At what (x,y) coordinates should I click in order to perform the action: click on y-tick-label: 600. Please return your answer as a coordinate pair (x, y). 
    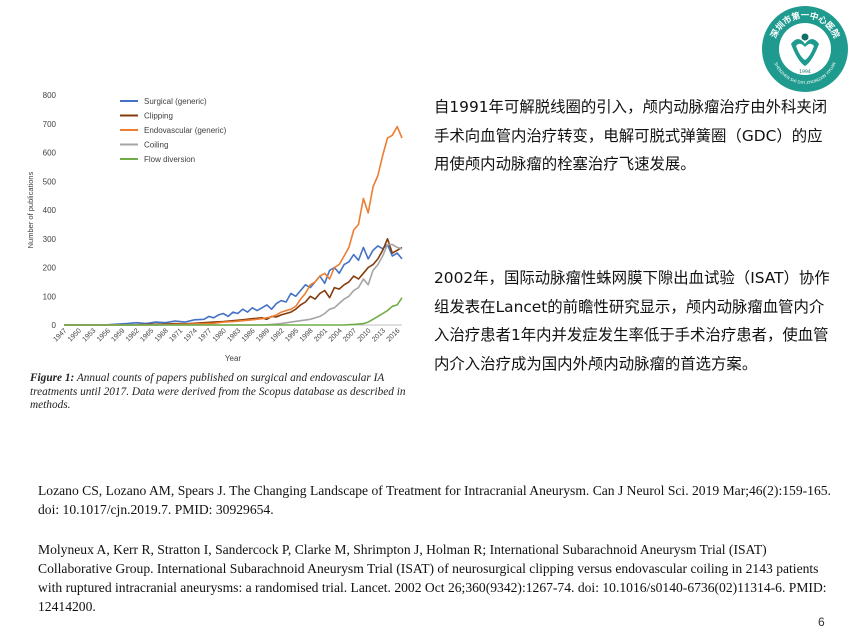
    Looking at the image, I should click on (50, 153).